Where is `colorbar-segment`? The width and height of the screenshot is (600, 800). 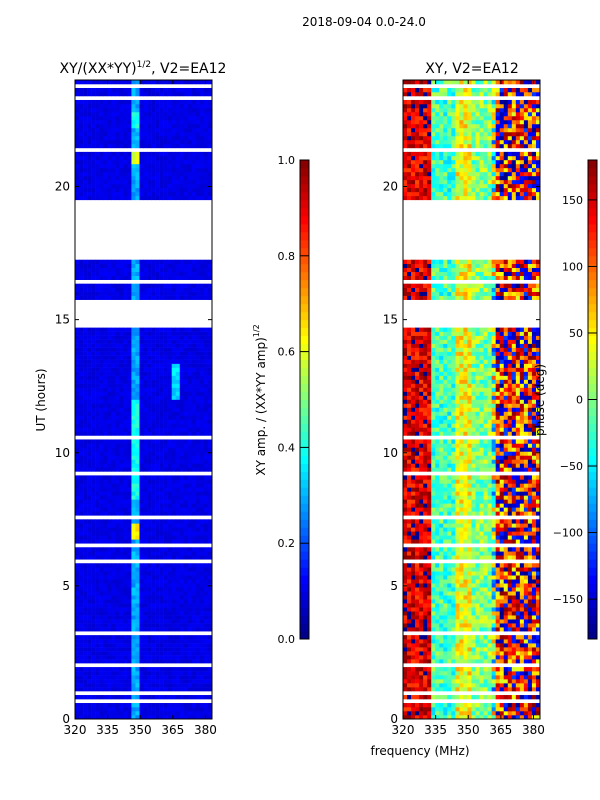
colorbar-segment is located at coordinates (304, 587).